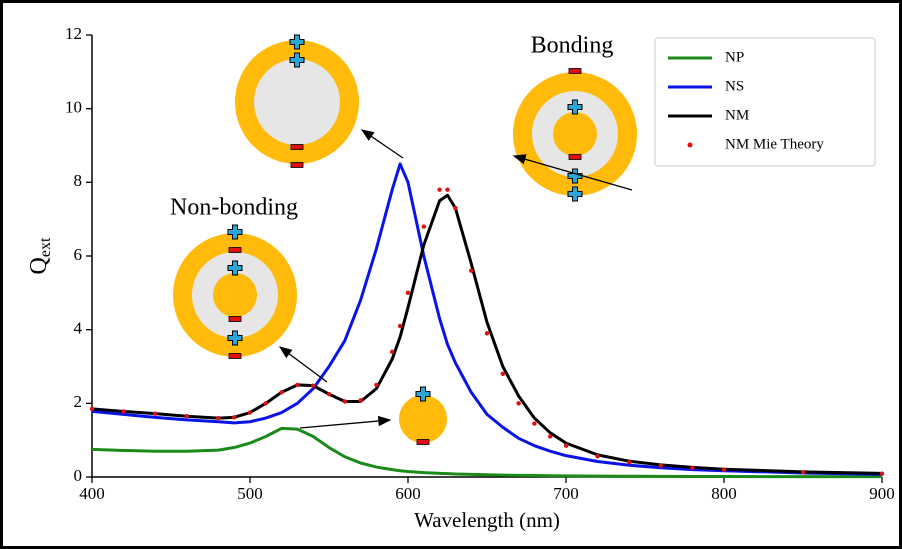 The image size is (902, 549). I want to click on line-series, so click(486, 452).